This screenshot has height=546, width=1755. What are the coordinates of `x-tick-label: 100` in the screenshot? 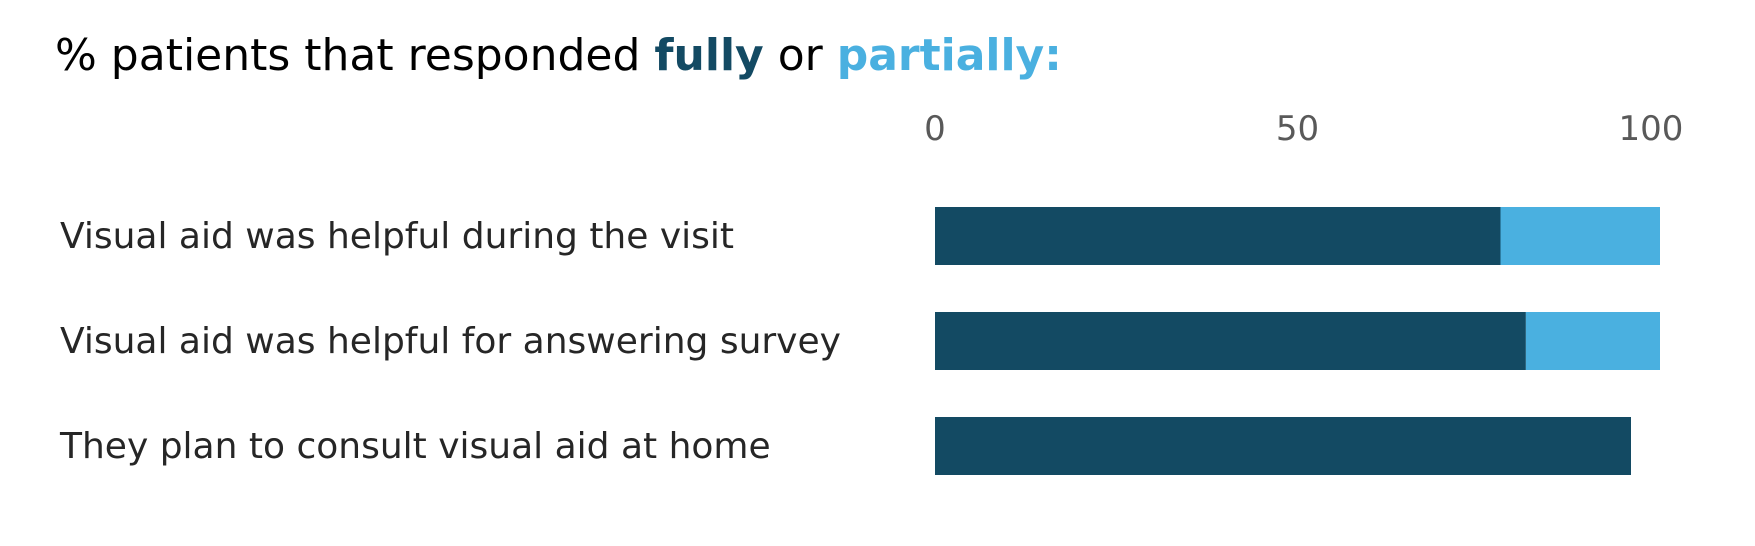 It's located at (1651, 129).